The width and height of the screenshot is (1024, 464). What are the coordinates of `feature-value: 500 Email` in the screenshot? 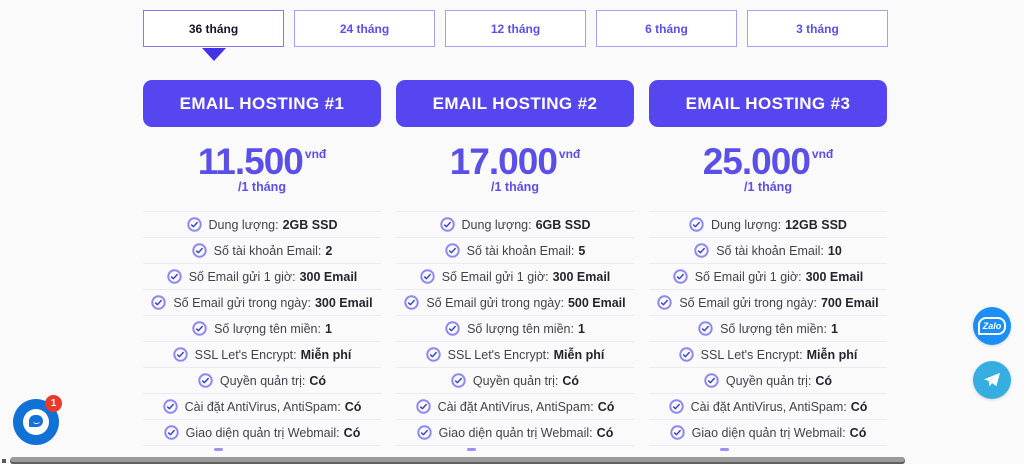 It's located at (596, 302).